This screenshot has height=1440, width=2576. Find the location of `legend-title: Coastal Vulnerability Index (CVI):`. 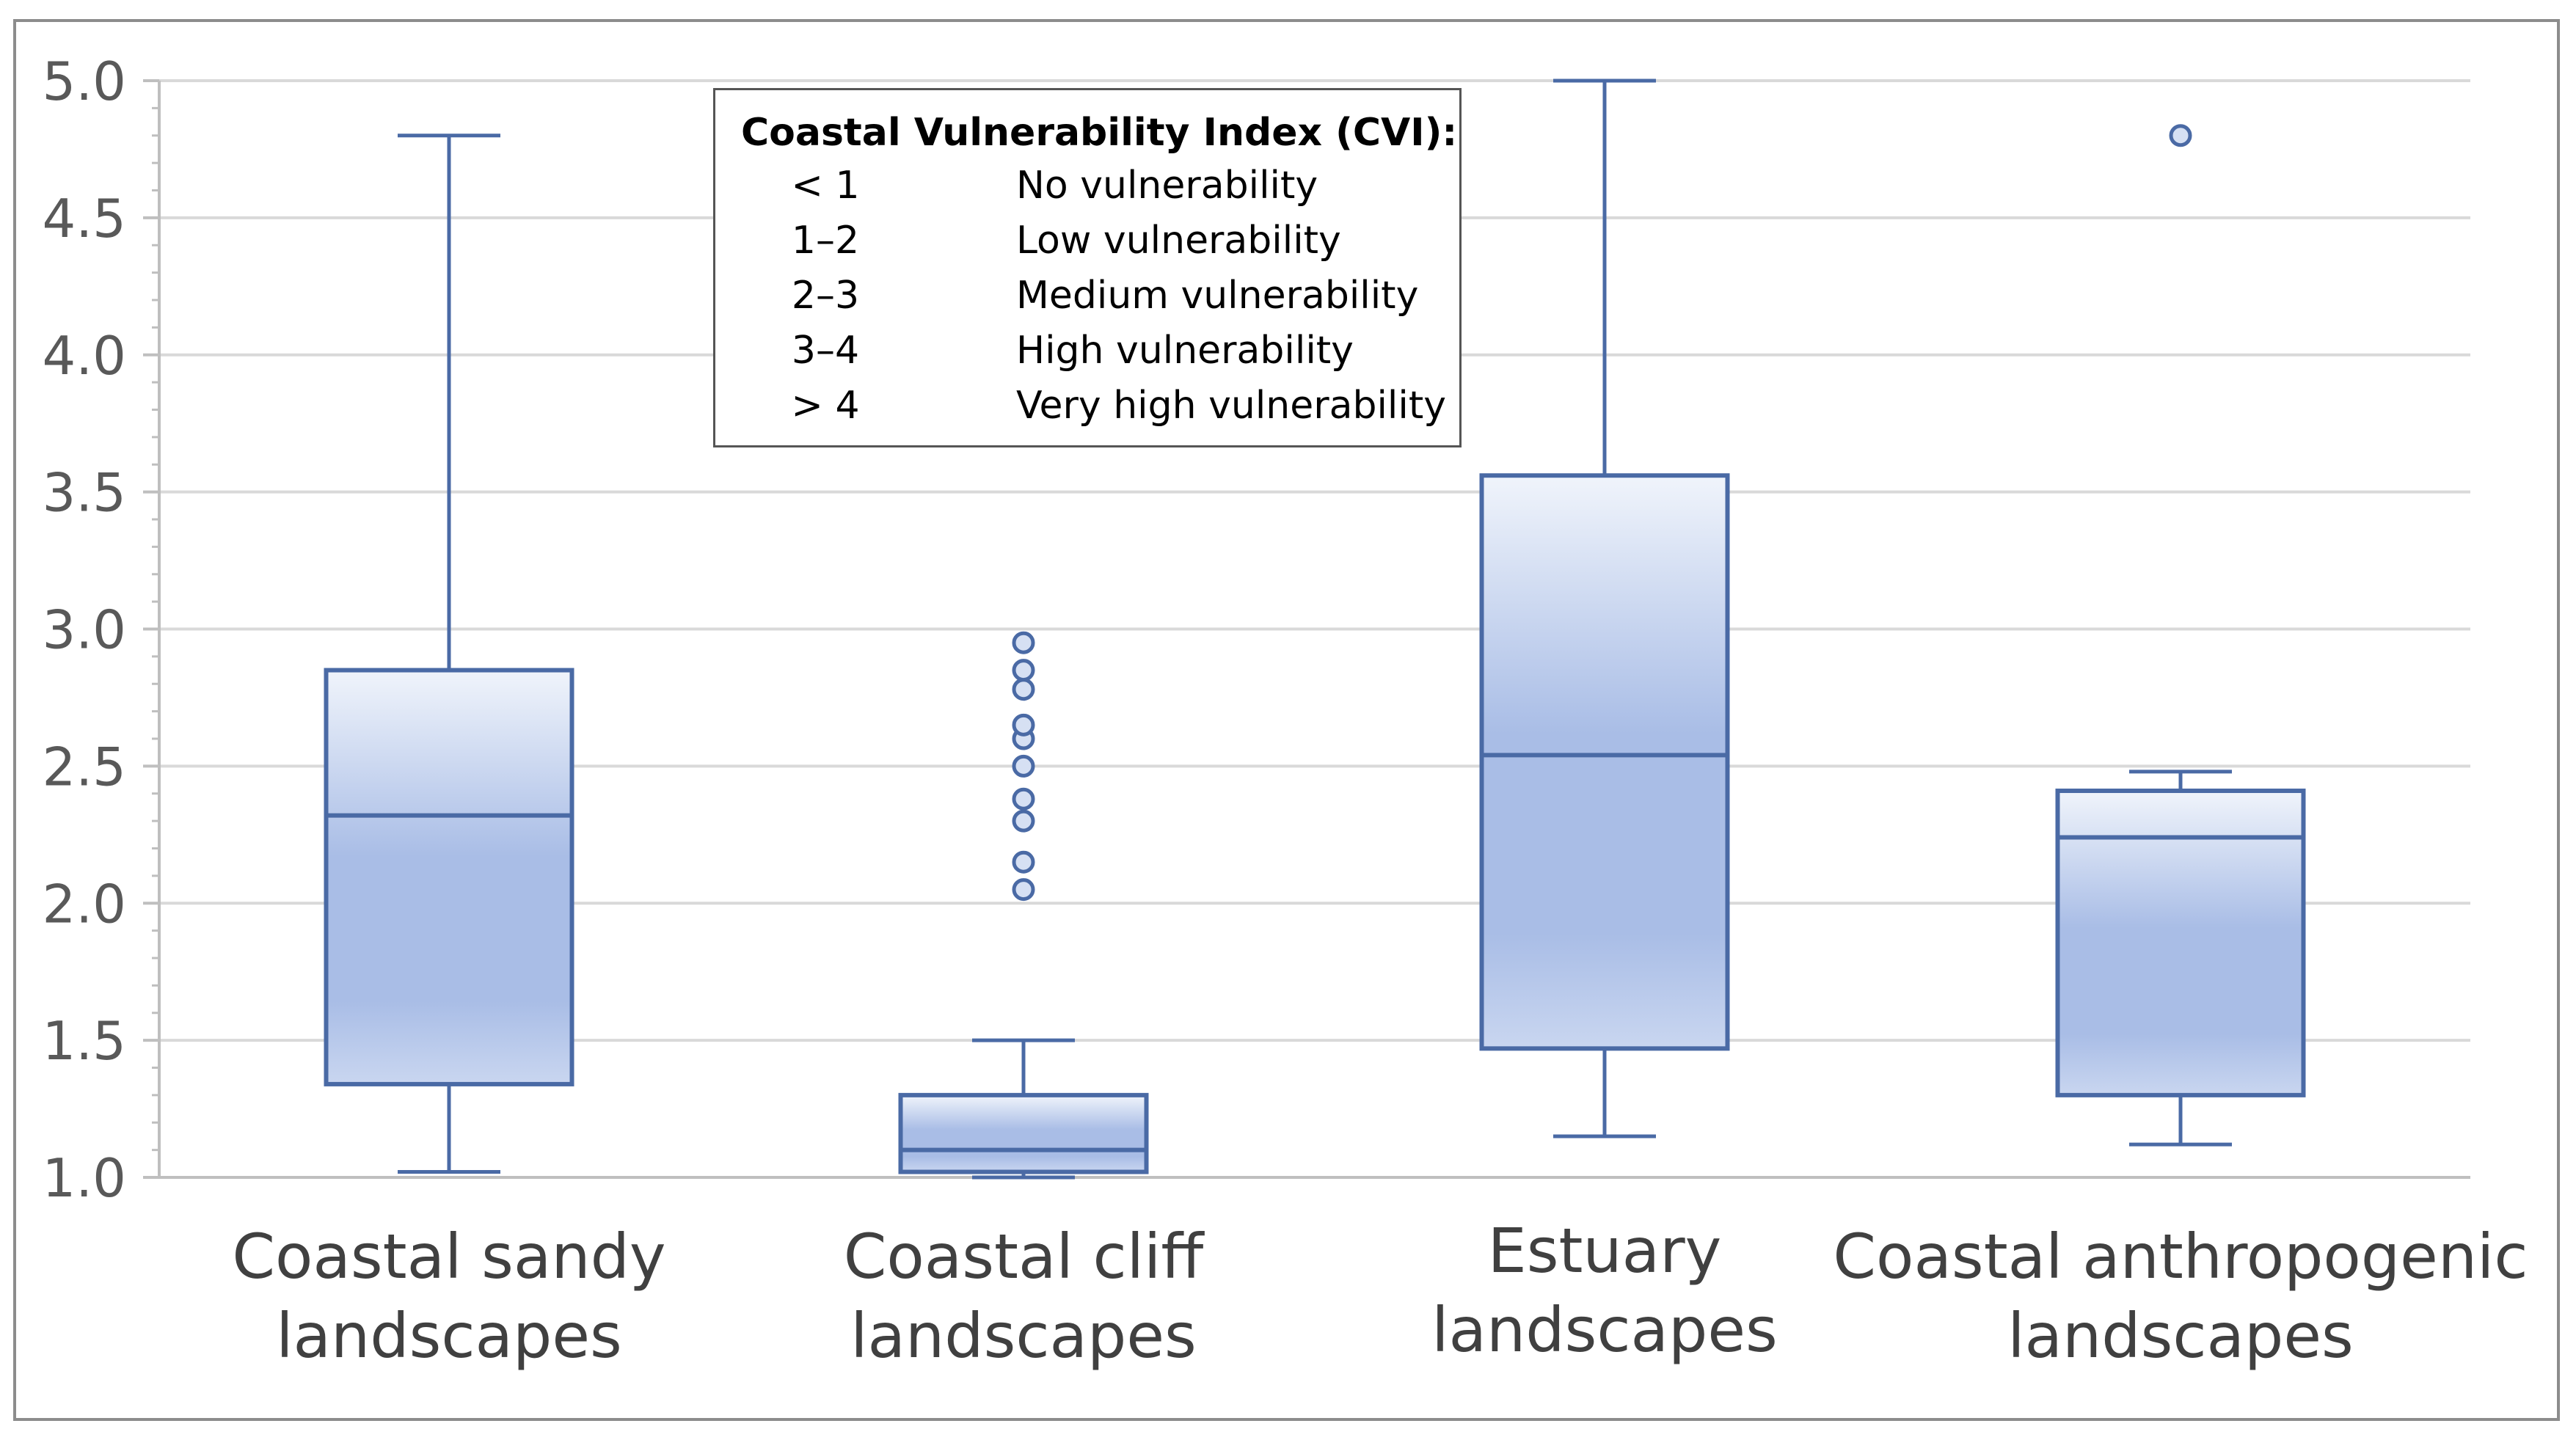

legend-title: Coastal Vulnerability Index (CVI): is located at coordinates (1100, 133).